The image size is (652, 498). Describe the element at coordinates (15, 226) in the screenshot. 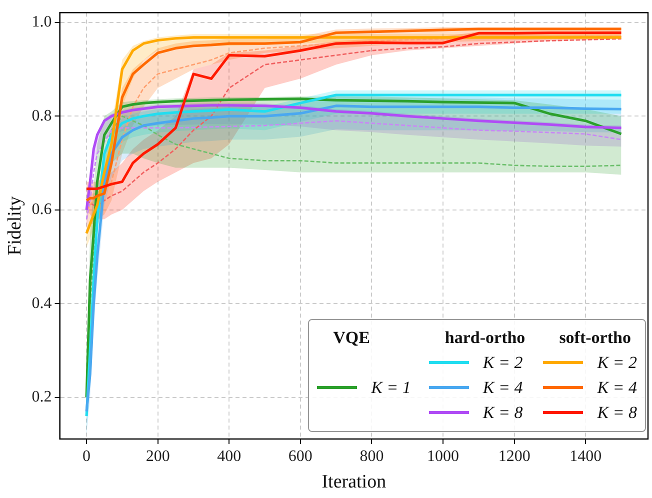

I see `y-axis-title: Fidelity` at that location.